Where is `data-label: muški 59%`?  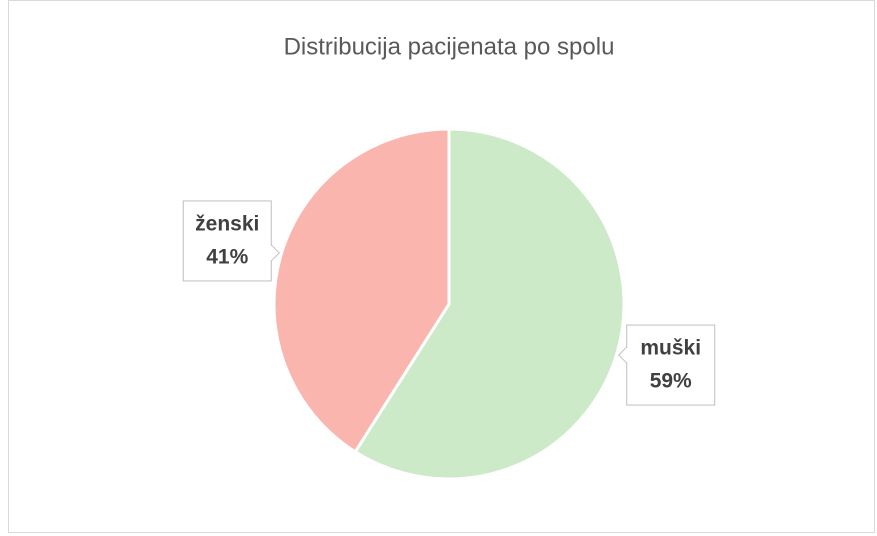
data-label: muški 59% is located at coordinates (667, 365).